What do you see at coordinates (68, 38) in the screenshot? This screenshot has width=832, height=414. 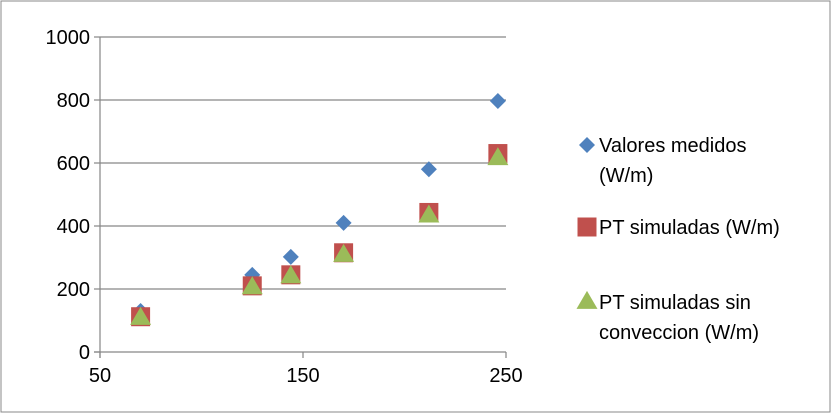 I see `y-tick-label-5: 1000` at bounding box center [68, 38].